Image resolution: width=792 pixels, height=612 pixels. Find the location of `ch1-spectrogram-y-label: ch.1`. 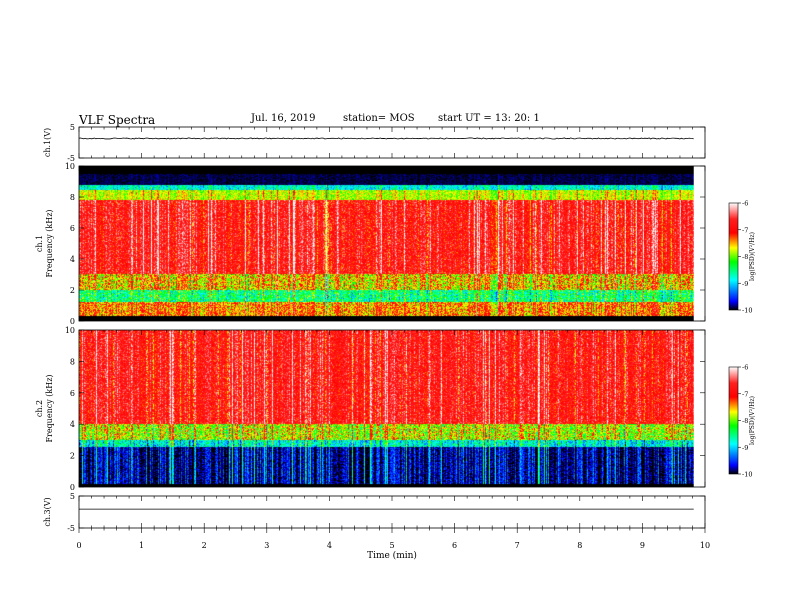

ch1-spectrogram-y-label: ch.1 is located at coordinates (39, 243).